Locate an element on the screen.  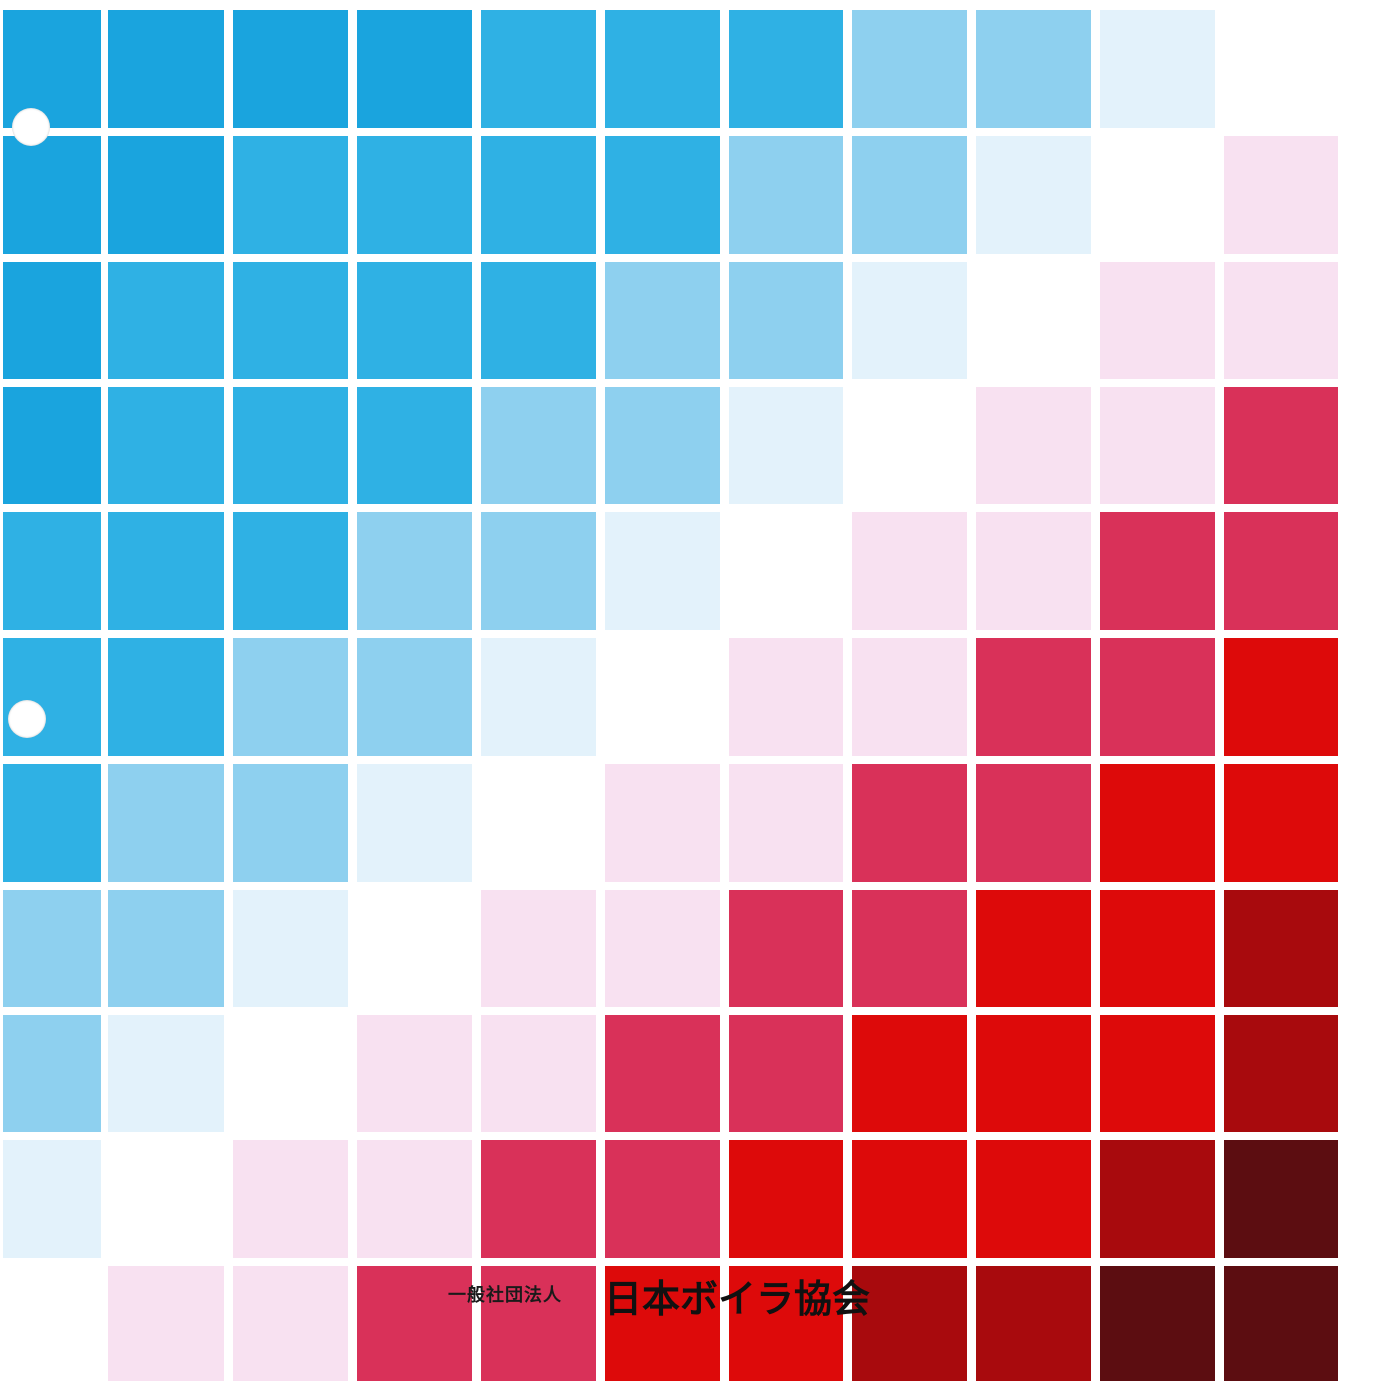
punch-hole-top is located at coordinates (31, 127).